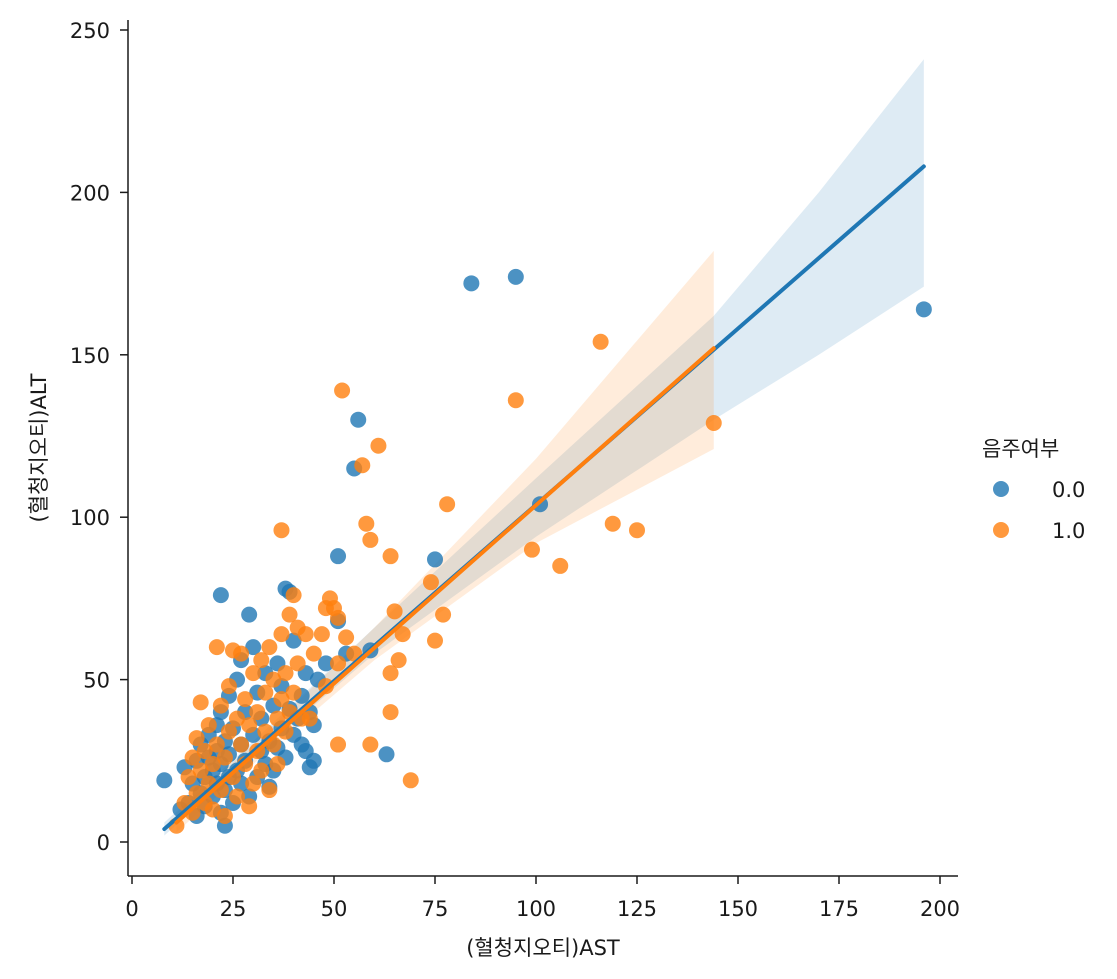 Image resolution: width=1117 pixels, height=979 pixels. What do you see at coordinates (90, 518) in the screenshot?
I see `y-tick-label-2: 100` at bounding box center [90, 518].